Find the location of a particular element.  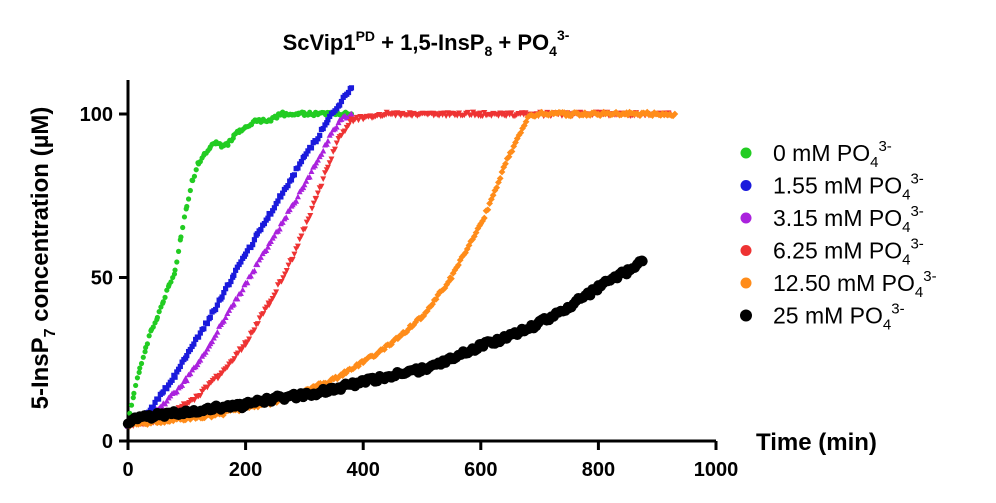

legend-entry-label: 25 mM PO43- is located at coordinates (839, 317).